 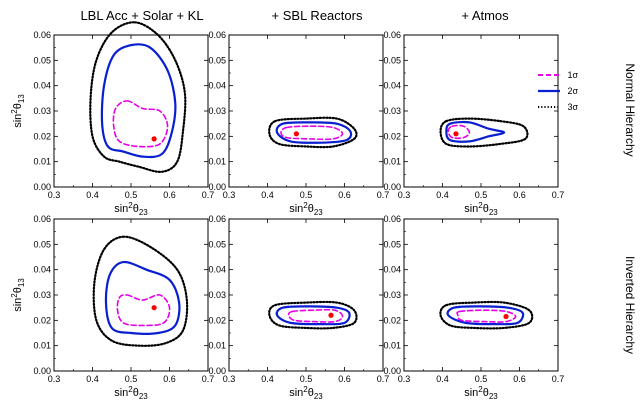 I want to click on legend-label-3sigma: 3σ, so click(x=572, y=107).